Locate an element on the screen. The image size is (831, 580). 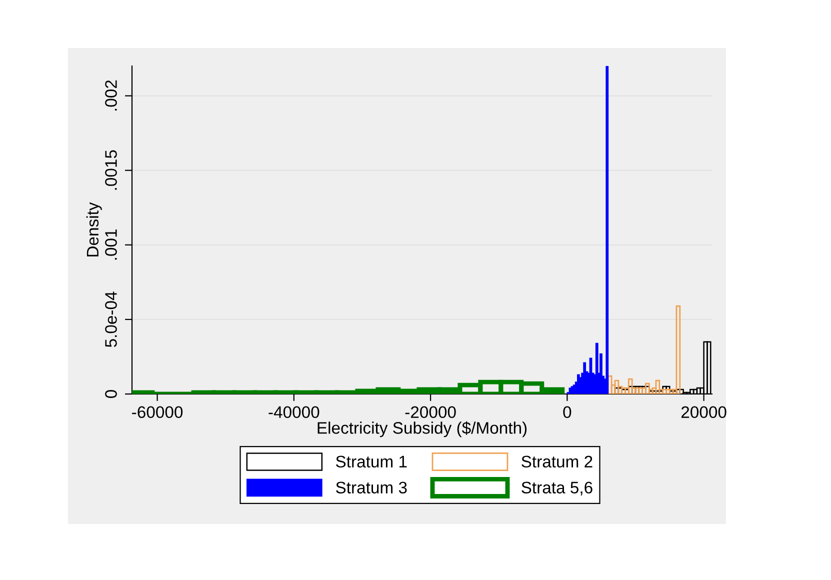
y-tick-label: .001 is located at coordinates (111, 245).